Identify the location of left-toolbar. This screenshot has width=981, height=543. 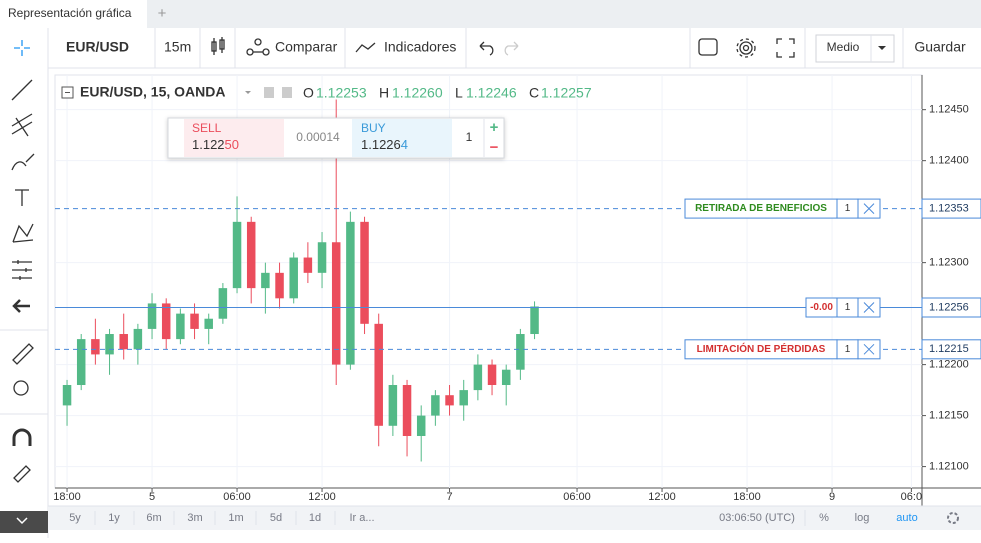
(24, 283).